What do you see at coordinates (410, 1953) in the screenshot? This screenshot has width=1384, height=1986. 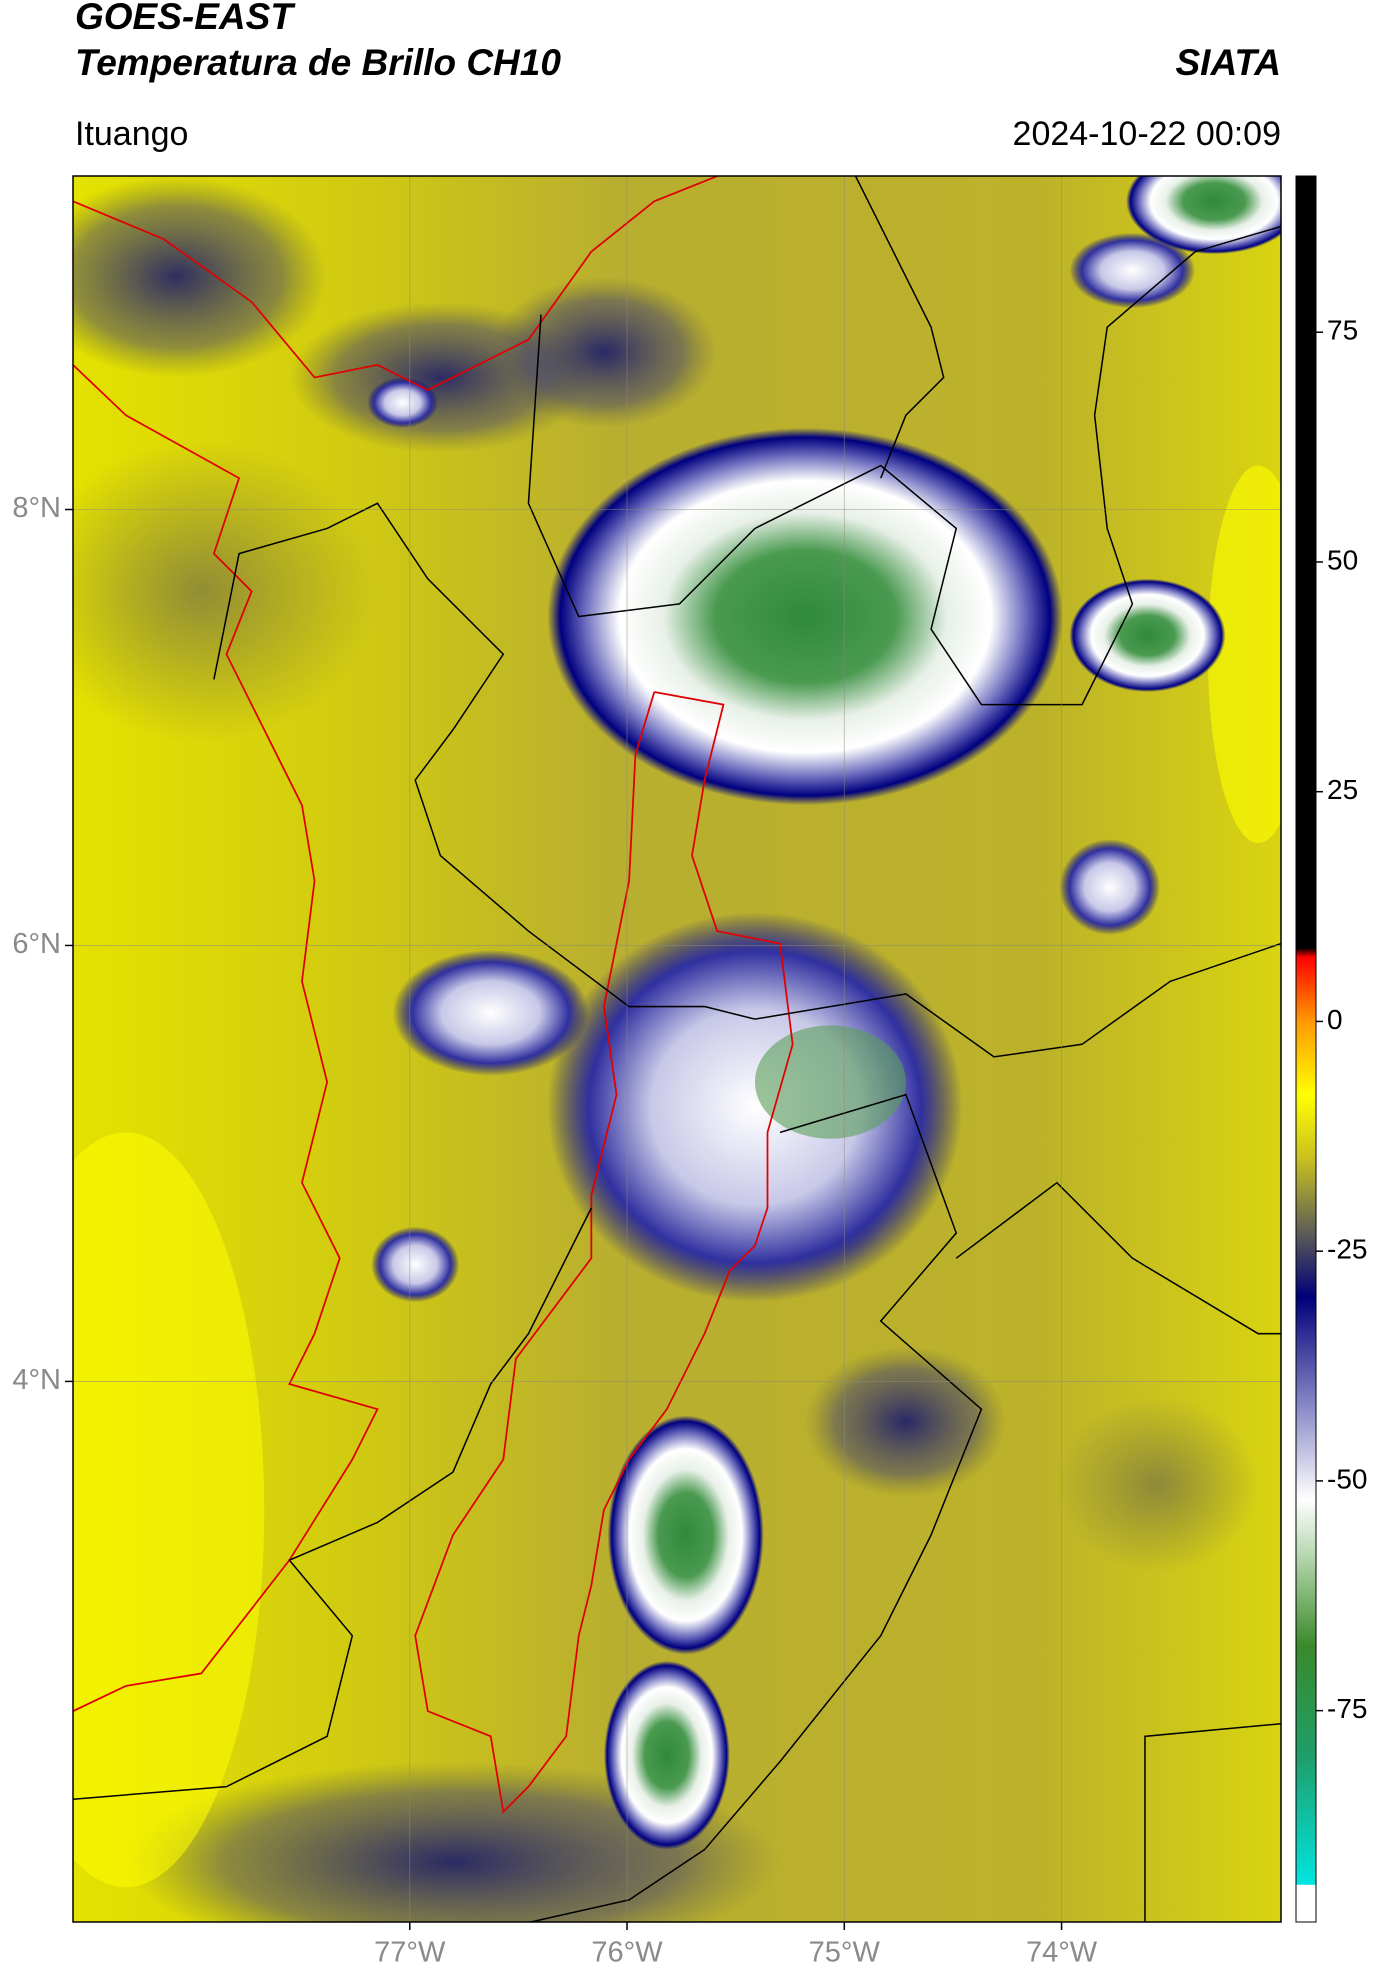 I see `lon-label: 77°W` at bounding box center [410, 1953].